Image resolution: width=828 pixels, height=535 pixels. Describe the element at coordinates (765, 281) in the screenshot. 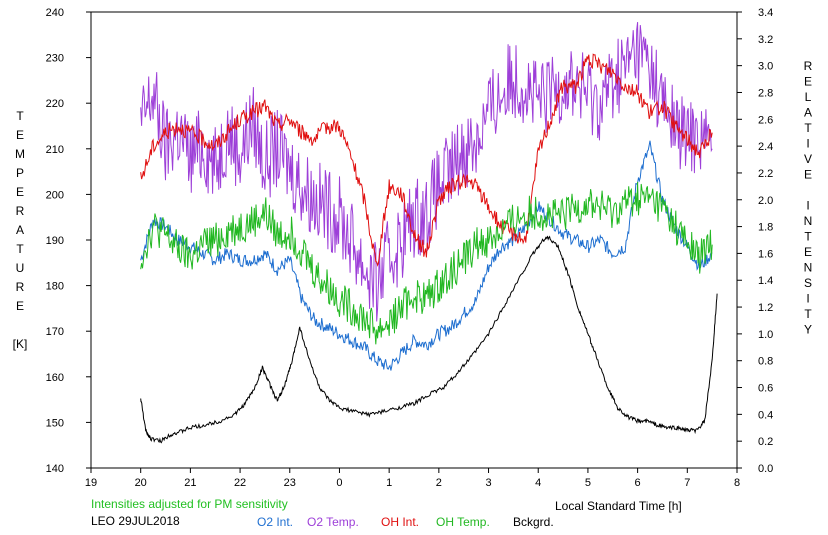

I see `y-right-tick-label: 1.4` at that location.